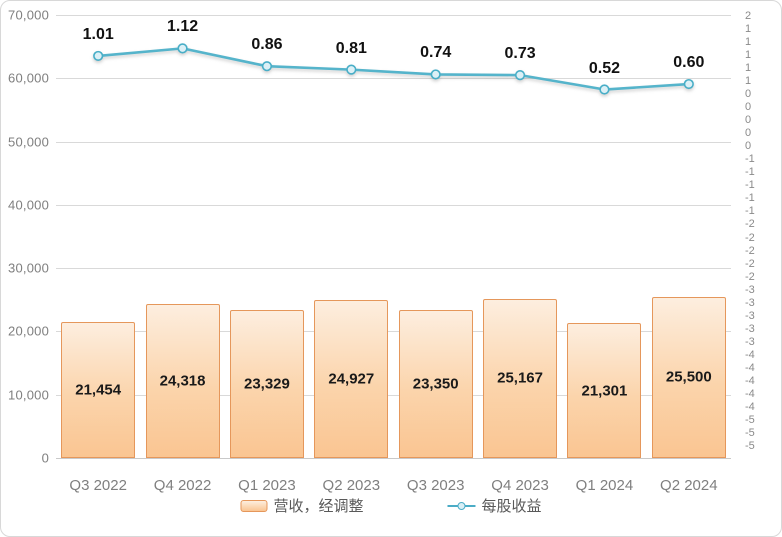  What do you see at coordinates (604, 485) in the screenshot?
I see `x-axis-tick-label: Q1 2024` at bounding box center [604, 485].